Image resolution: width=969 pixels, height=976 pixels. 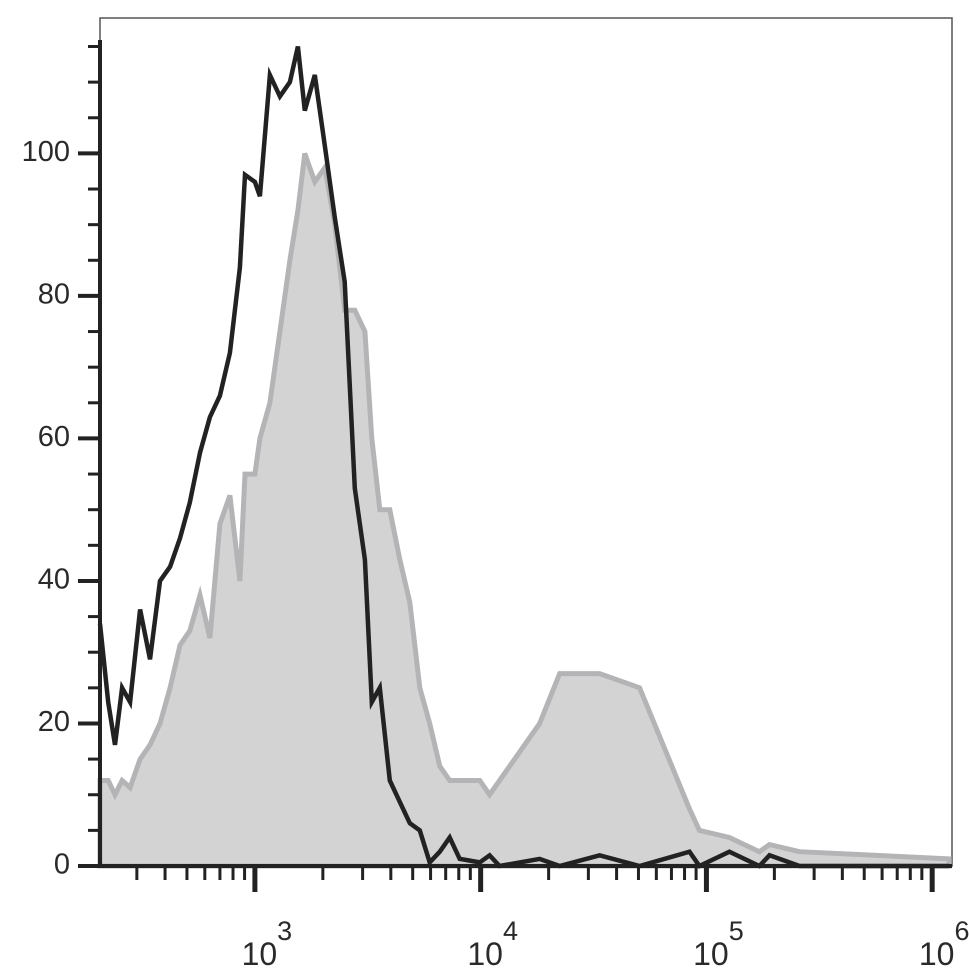 What do you see at coordinates (284, 931) in the screenshot?
I see `x-tick-exponent: 3` at bounding box center [284, 931].